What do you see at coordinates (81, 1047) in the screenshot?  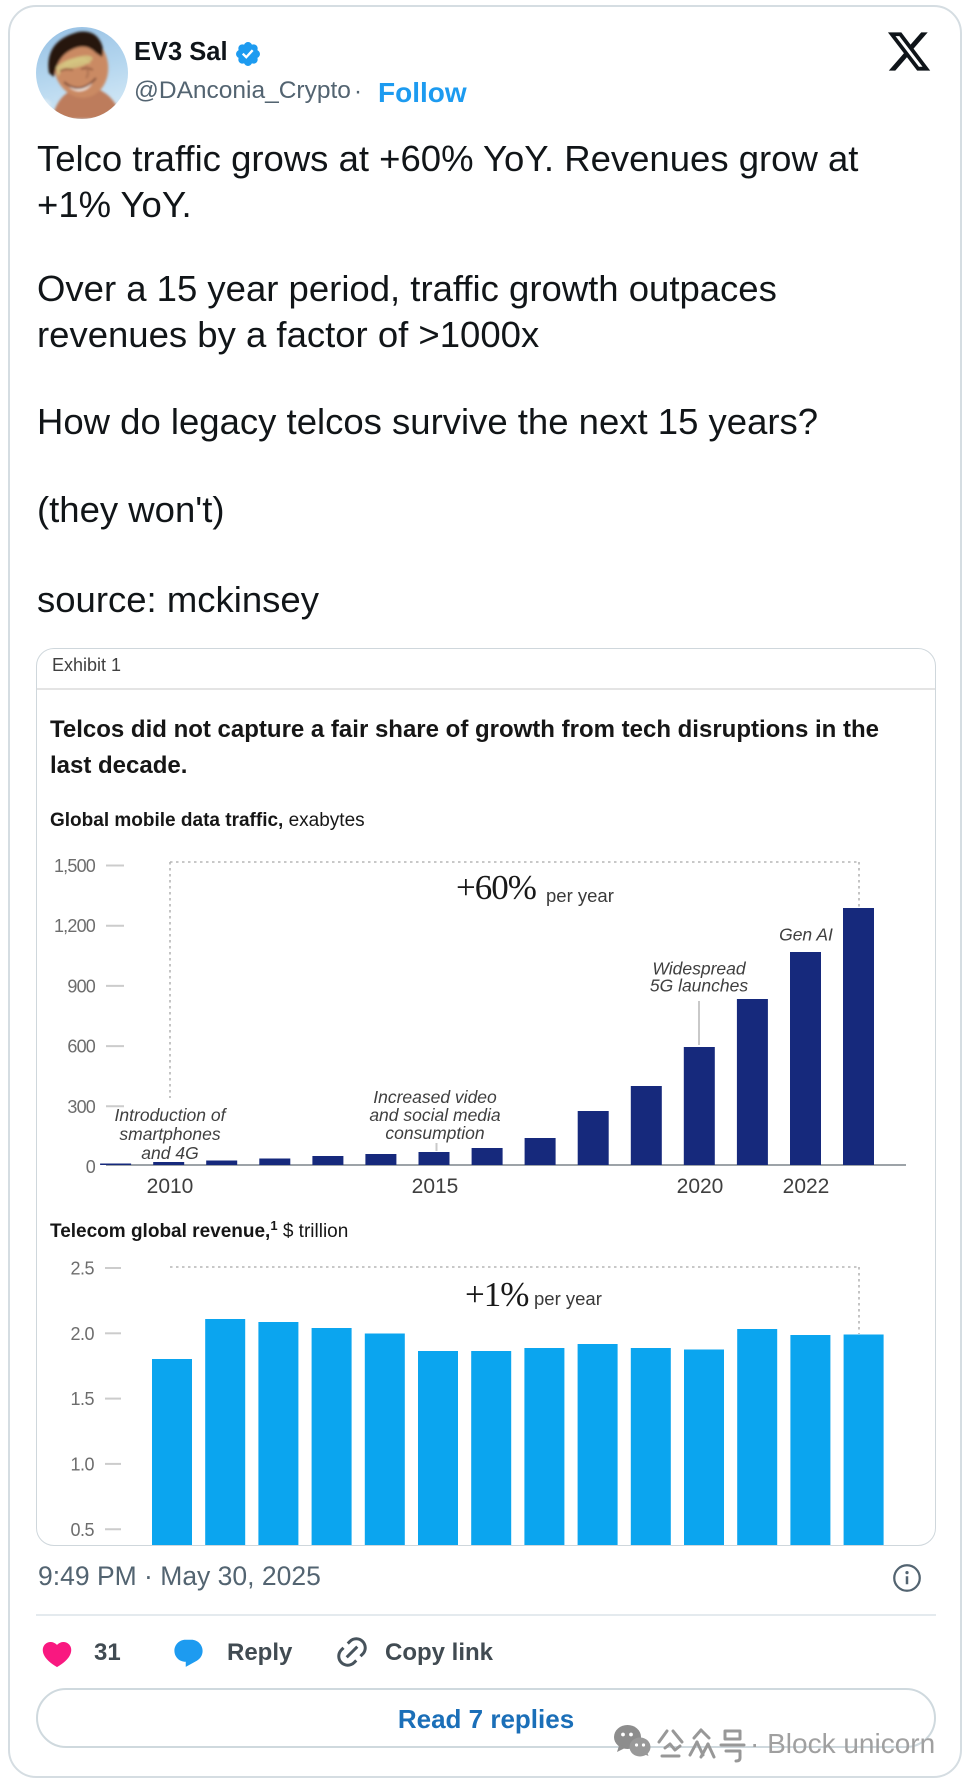 I see `svg-text: 600` at bounding box center [81, 1047].